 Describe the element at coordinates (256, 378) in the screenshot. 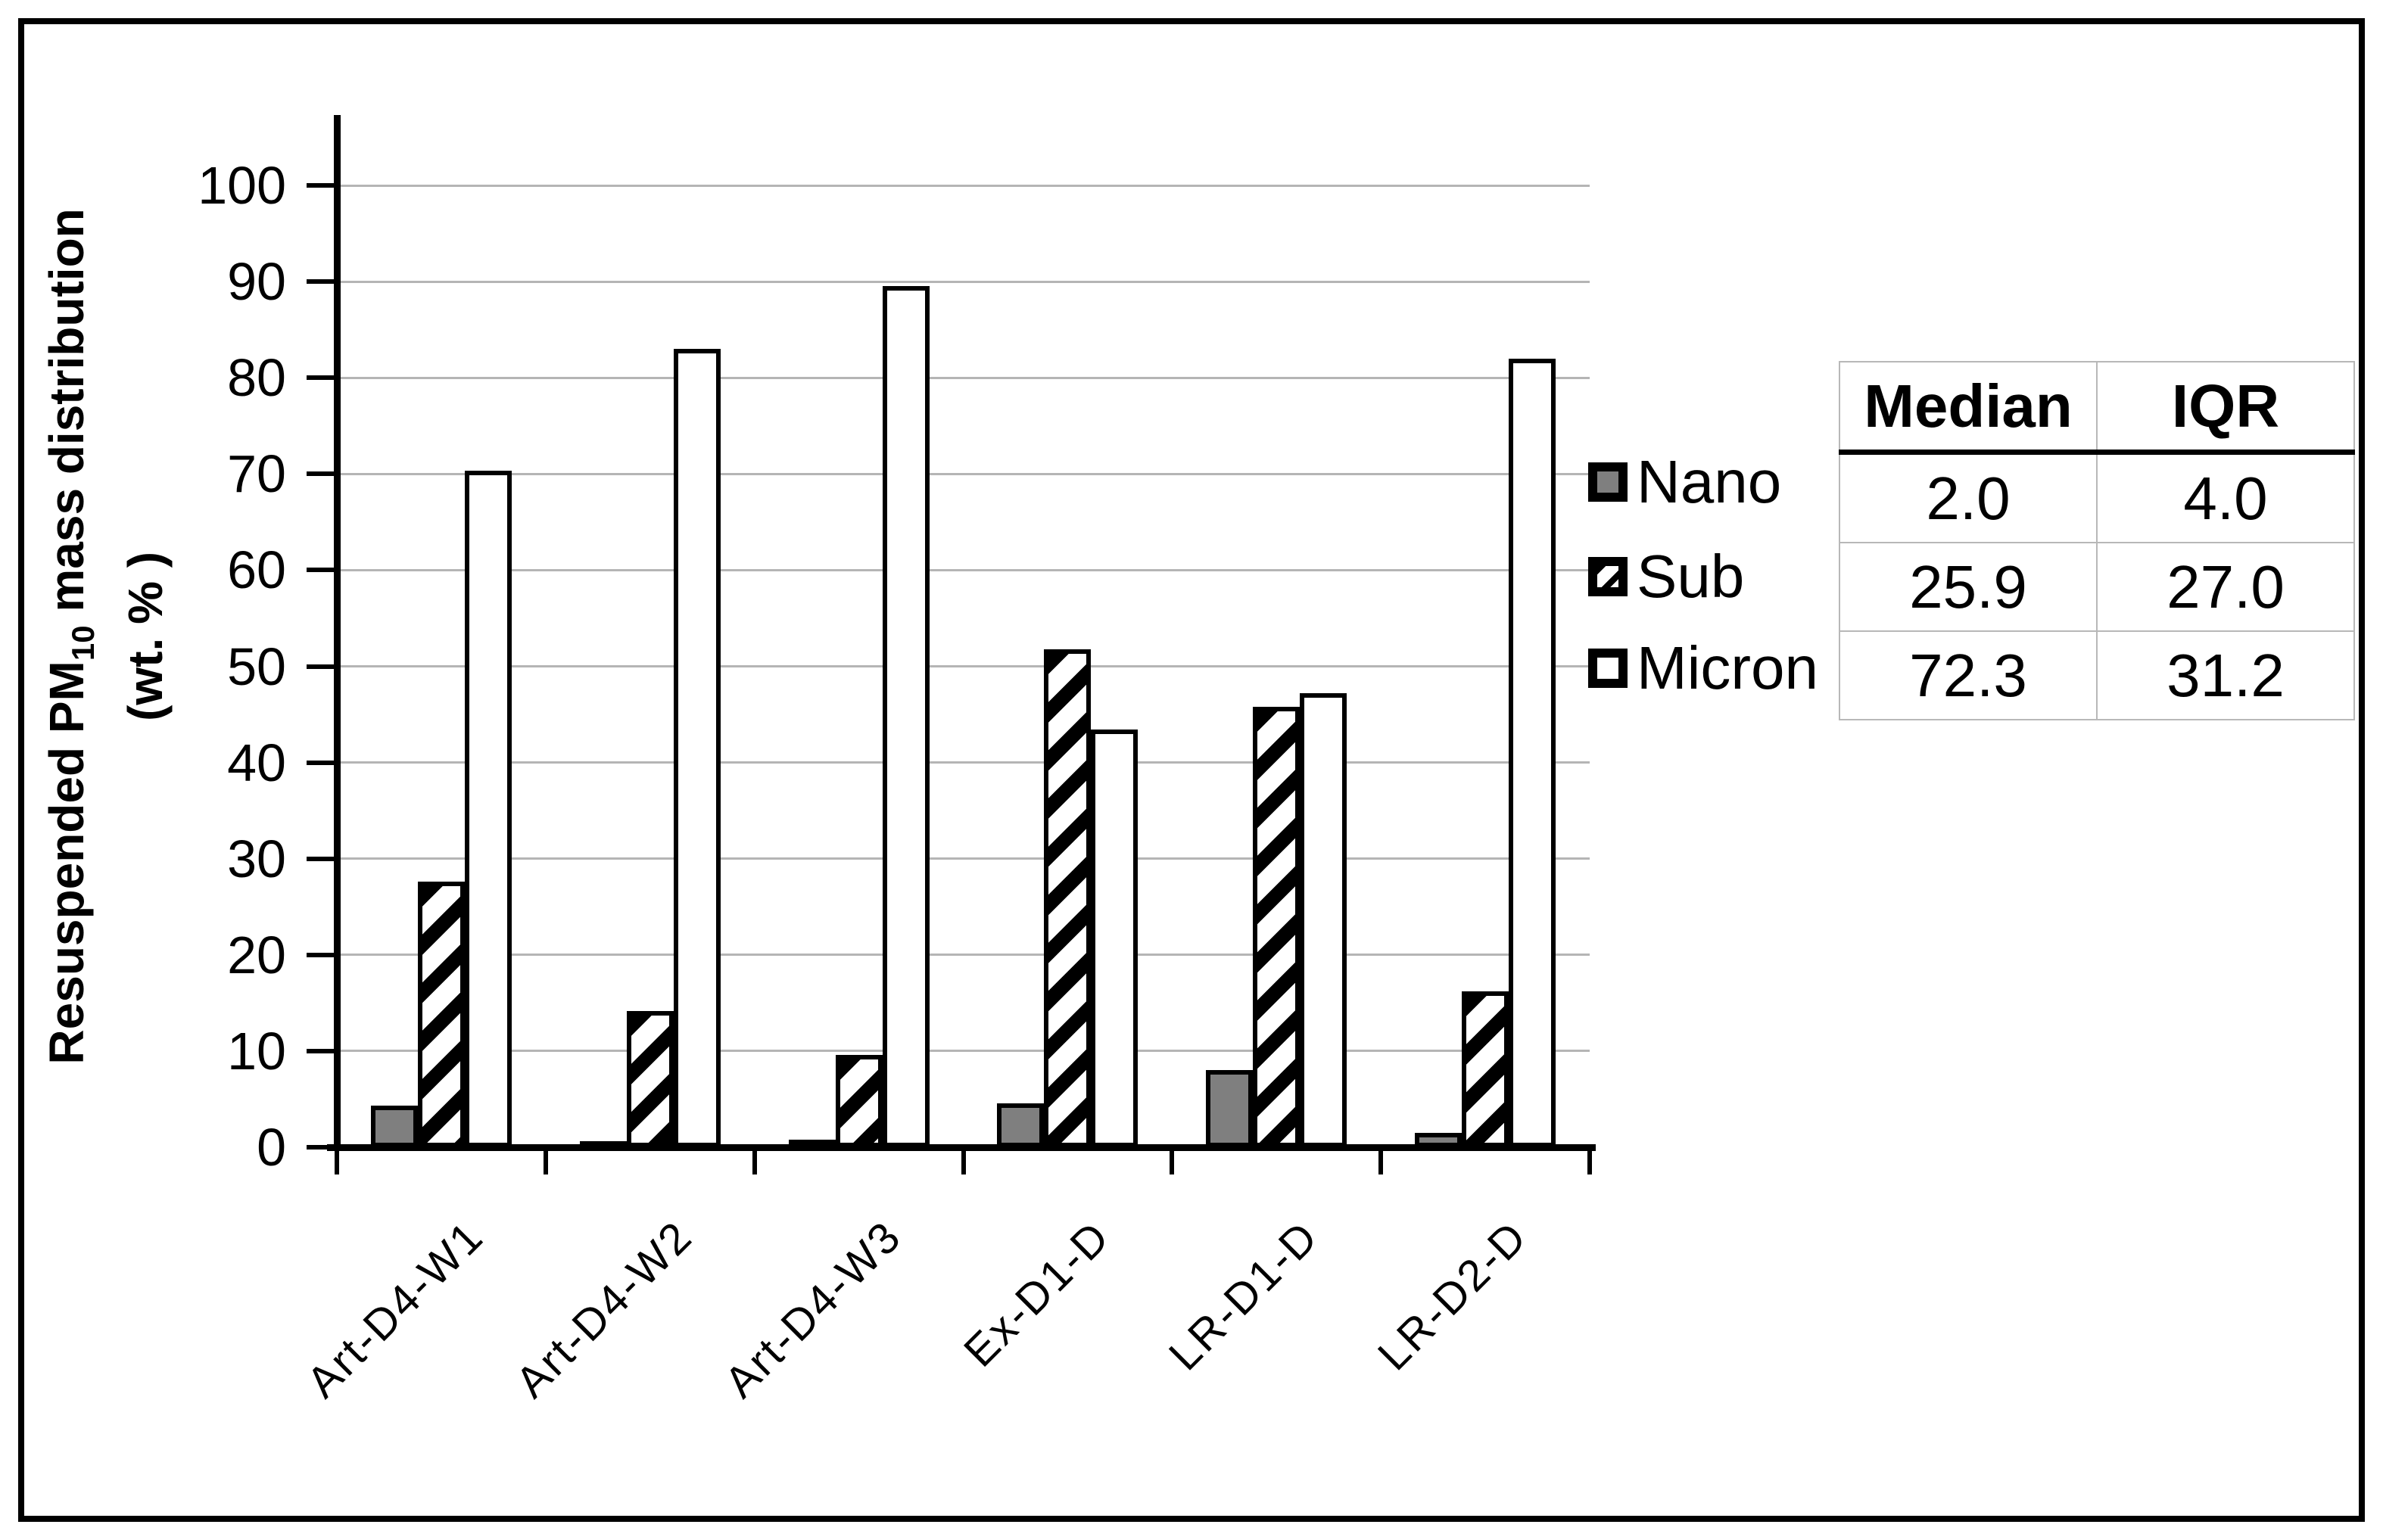

I see `y-tick-label-80: 80` at that location.